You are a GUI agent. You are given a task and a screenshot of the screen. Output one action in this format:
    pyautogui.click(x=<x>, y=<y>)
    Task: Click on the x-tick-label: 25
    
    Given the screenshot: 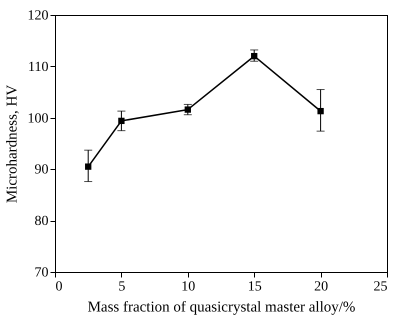 What is the action you would take?
    pyautogui.click(x=381, y=287)
    